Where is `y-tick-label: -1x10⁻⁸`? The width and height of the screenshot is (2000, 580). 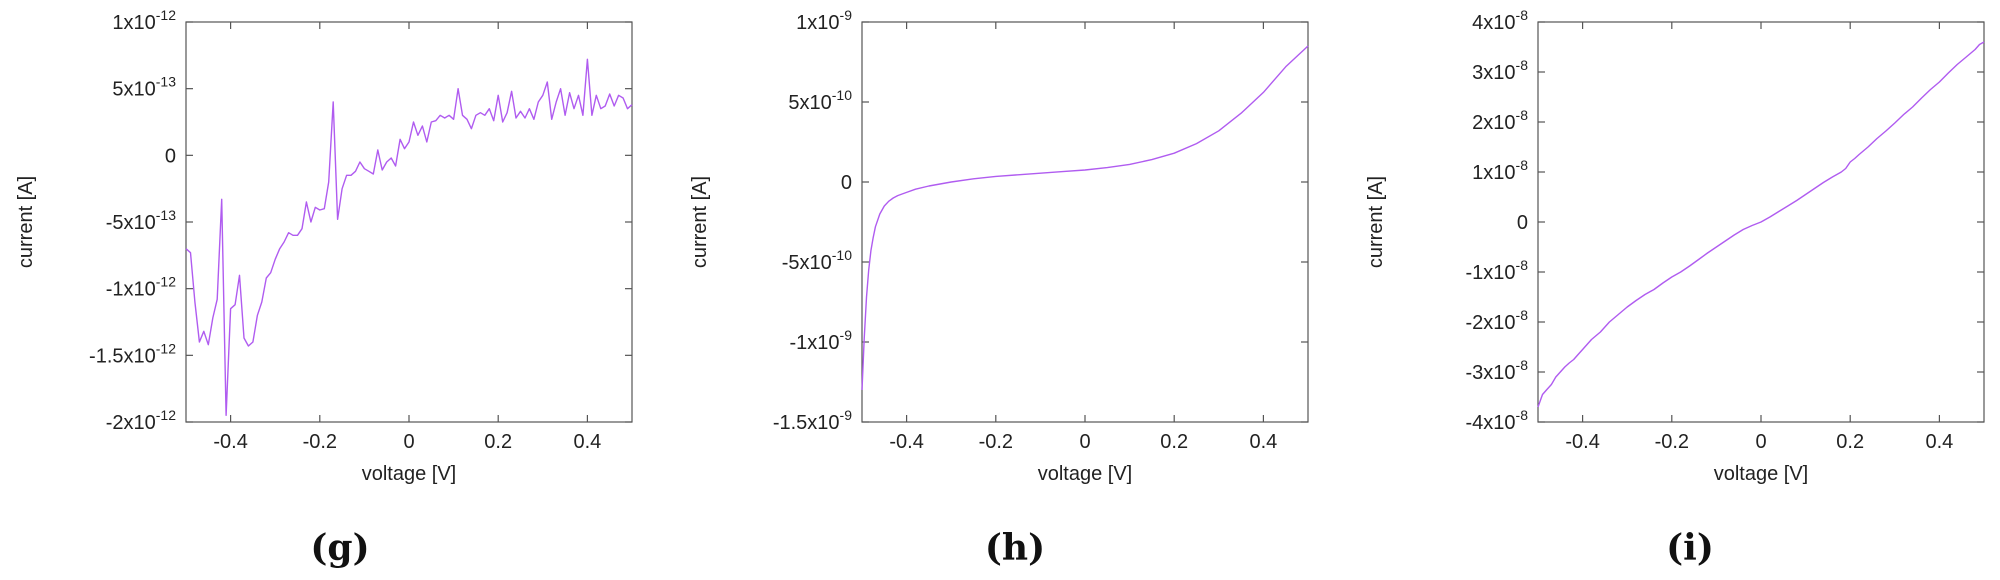
y-tick-label: -1x10⁻⁸ is located at coordinates (1497, 270).